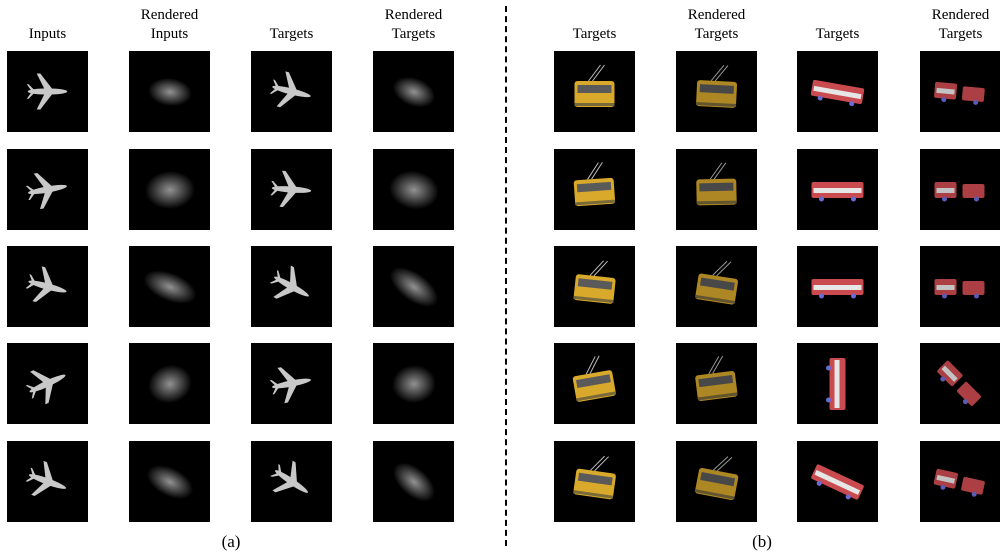 This screenshot has width=1000, height=554. What do you see at coordinates (762, 541) in the screenshot?
I see `caption-b: (b)` at bounding box center [762, 541].